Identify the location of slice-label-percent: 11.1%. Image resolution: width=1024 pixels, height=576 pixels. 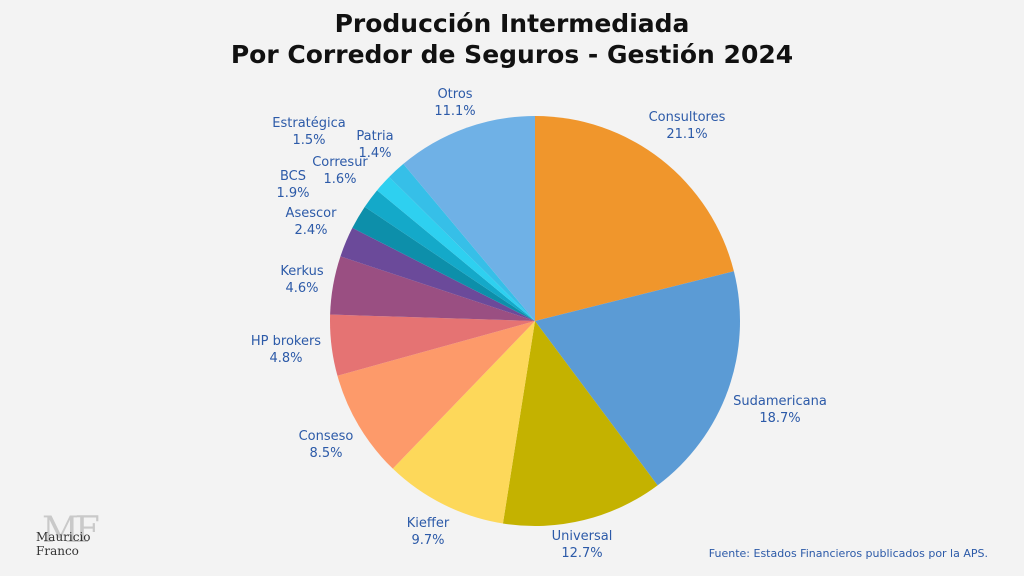
(454, 111).